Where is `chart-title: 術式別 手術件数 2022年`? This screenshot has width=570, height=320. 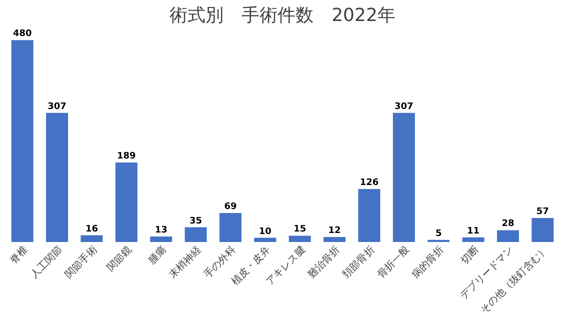 chart-title: 術式別 手術件数 2022年 is located at coordinates (283, 15).